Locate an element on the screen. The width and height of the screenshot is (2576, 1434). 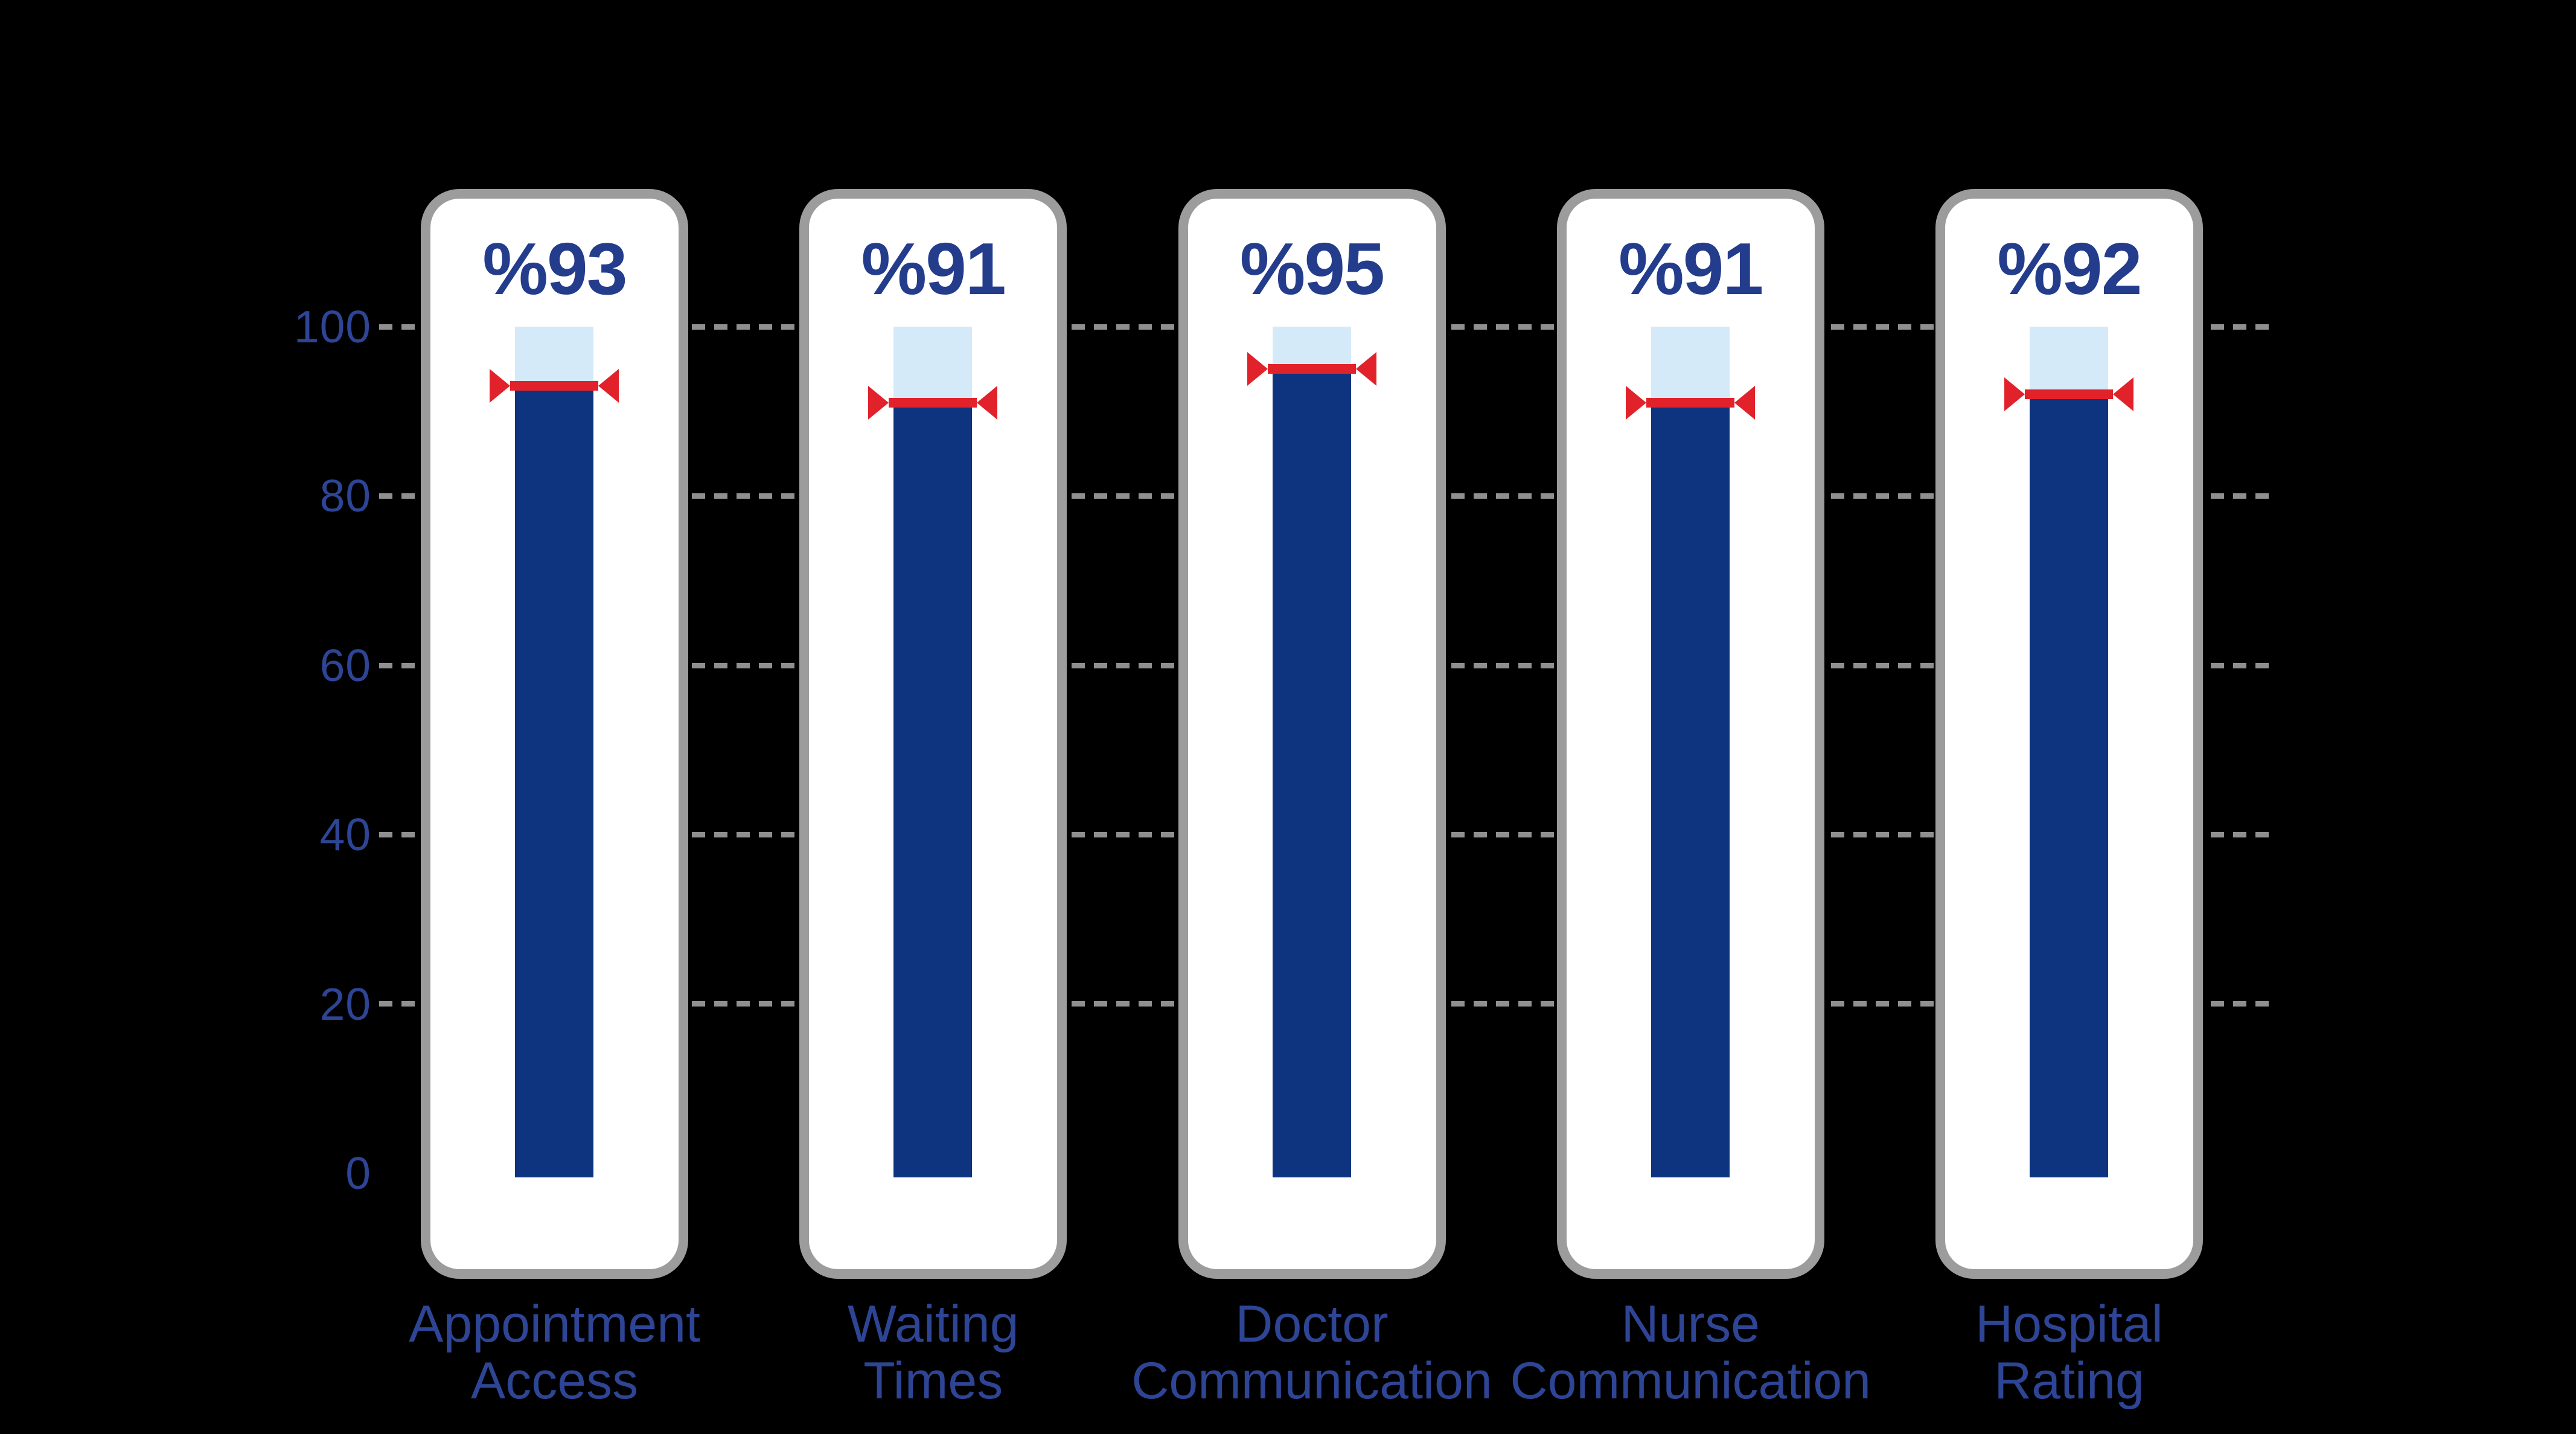
category-label-line2: Times is located at coordinates (933, 1381).